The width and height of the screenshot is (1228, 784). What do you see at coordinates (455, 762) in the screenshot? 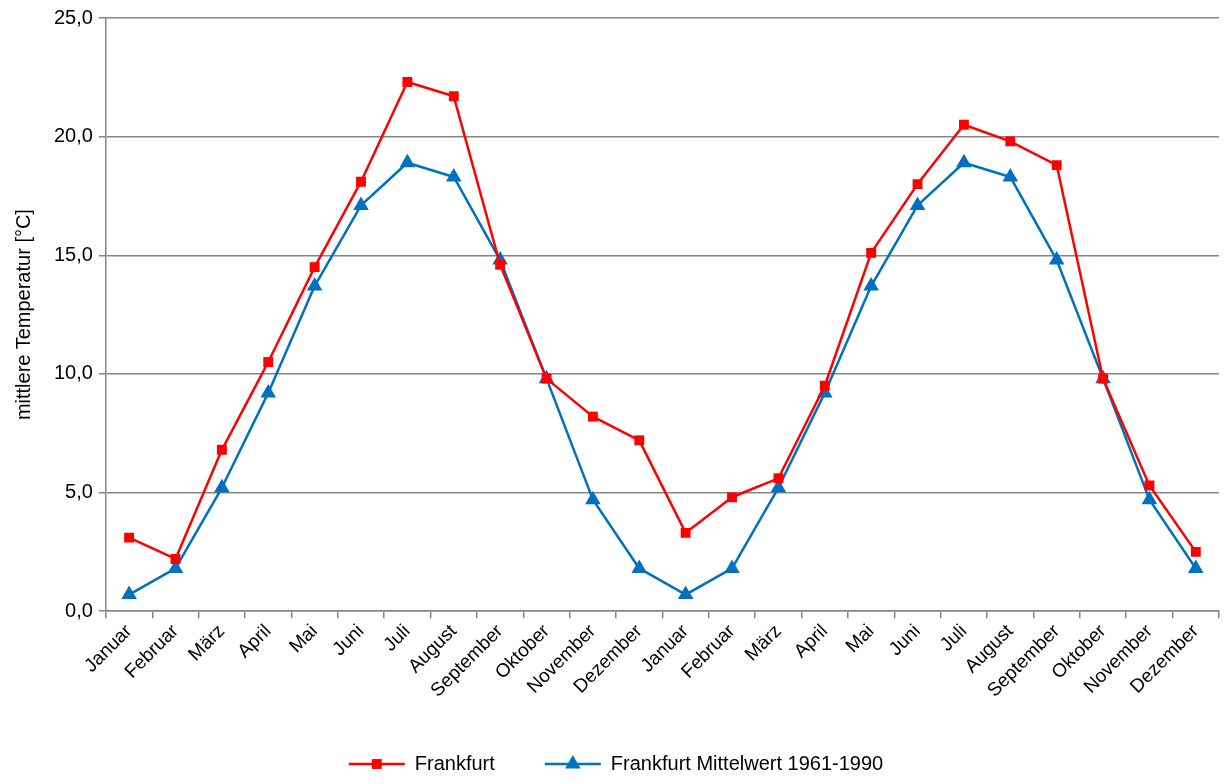
I see `legend-label: Frankfurt` at bounding box center [455, 762].